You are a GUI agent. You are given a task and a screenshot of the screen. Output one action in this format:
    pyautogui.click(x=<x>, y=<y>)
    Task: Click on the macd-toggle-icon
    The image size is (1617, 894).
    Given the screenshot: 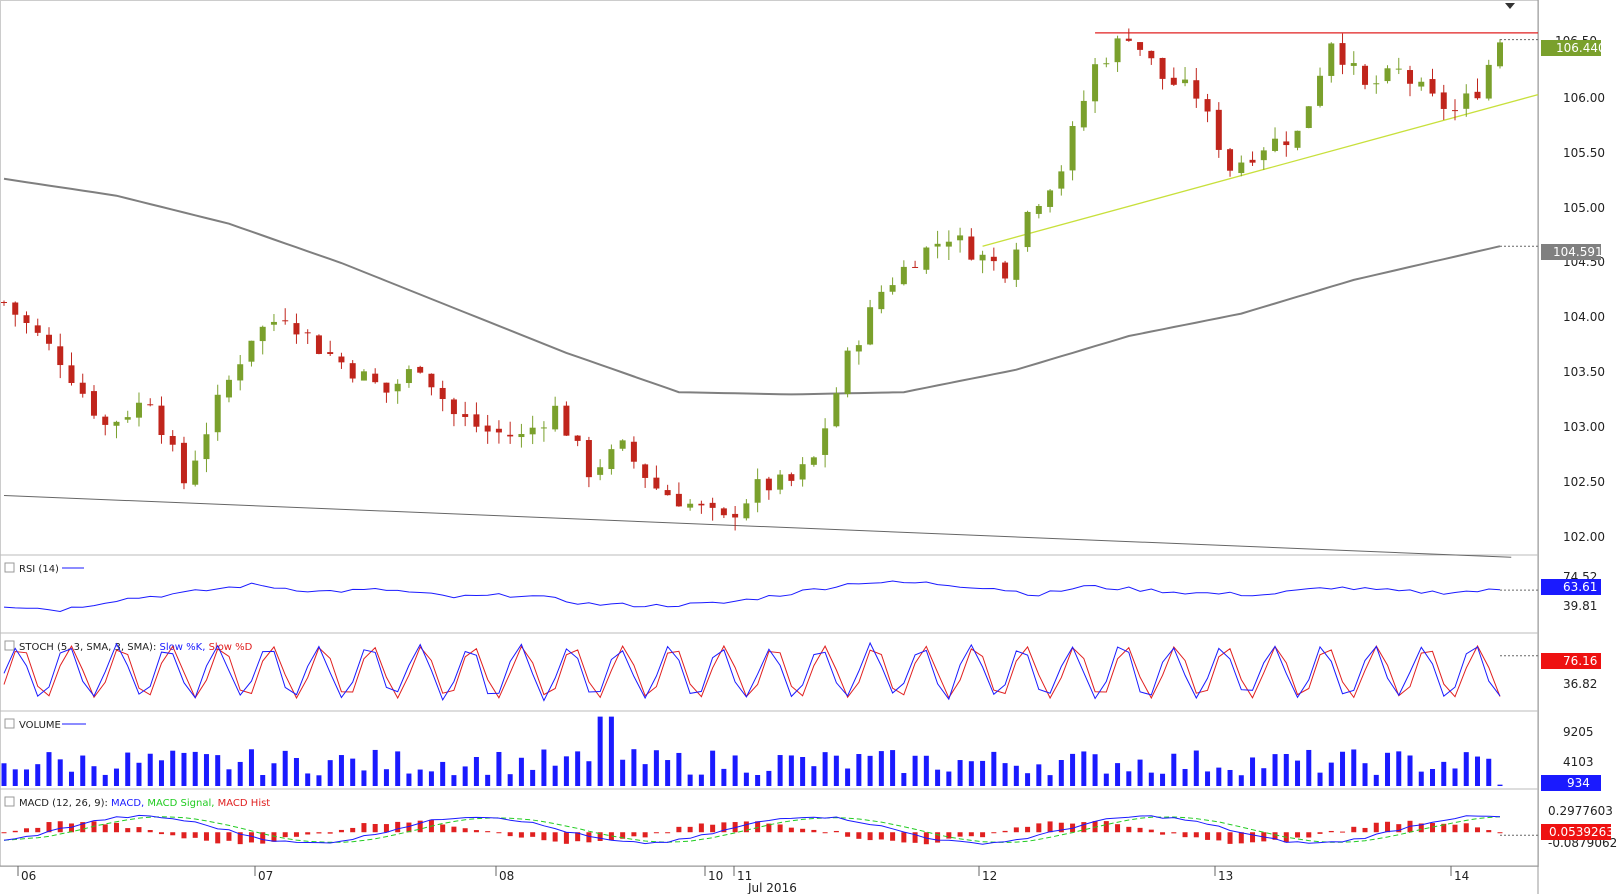 What is the action you would take?
    pyautogui.click(x=9, y=801)
    